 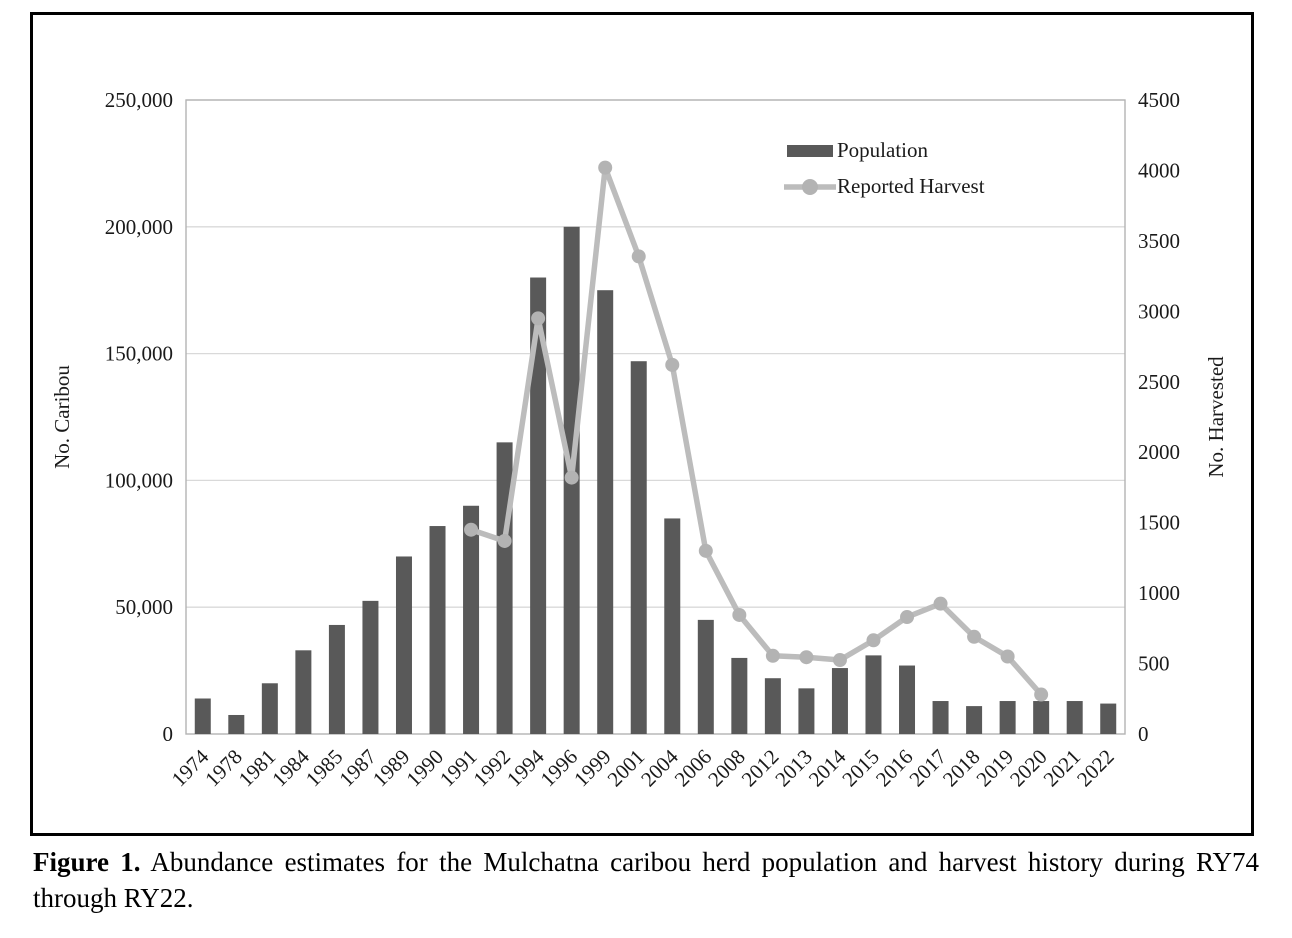 What do you see at coordinates (1159, 311) in the screenshot?
I see `right-axis-tick: 3000` at bounding box center [1159, 311].